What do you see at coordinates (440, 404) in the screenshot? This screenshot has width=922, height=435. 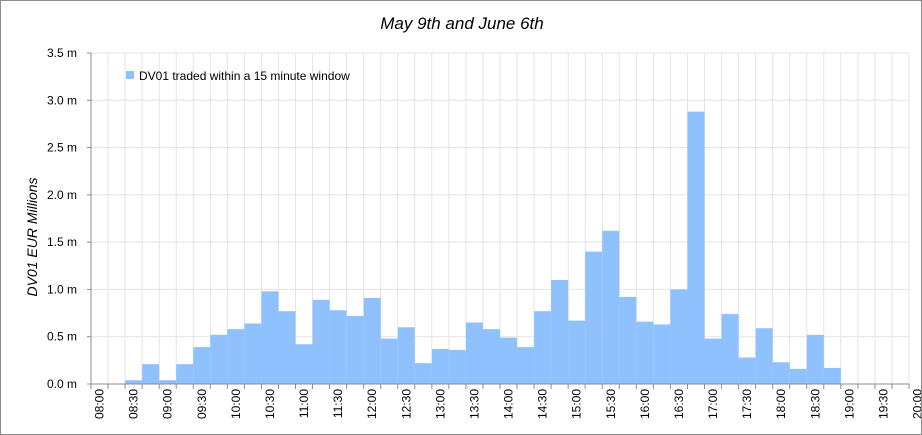 I see `x-tick-label: 13:00` at bounding box center [440, 404].